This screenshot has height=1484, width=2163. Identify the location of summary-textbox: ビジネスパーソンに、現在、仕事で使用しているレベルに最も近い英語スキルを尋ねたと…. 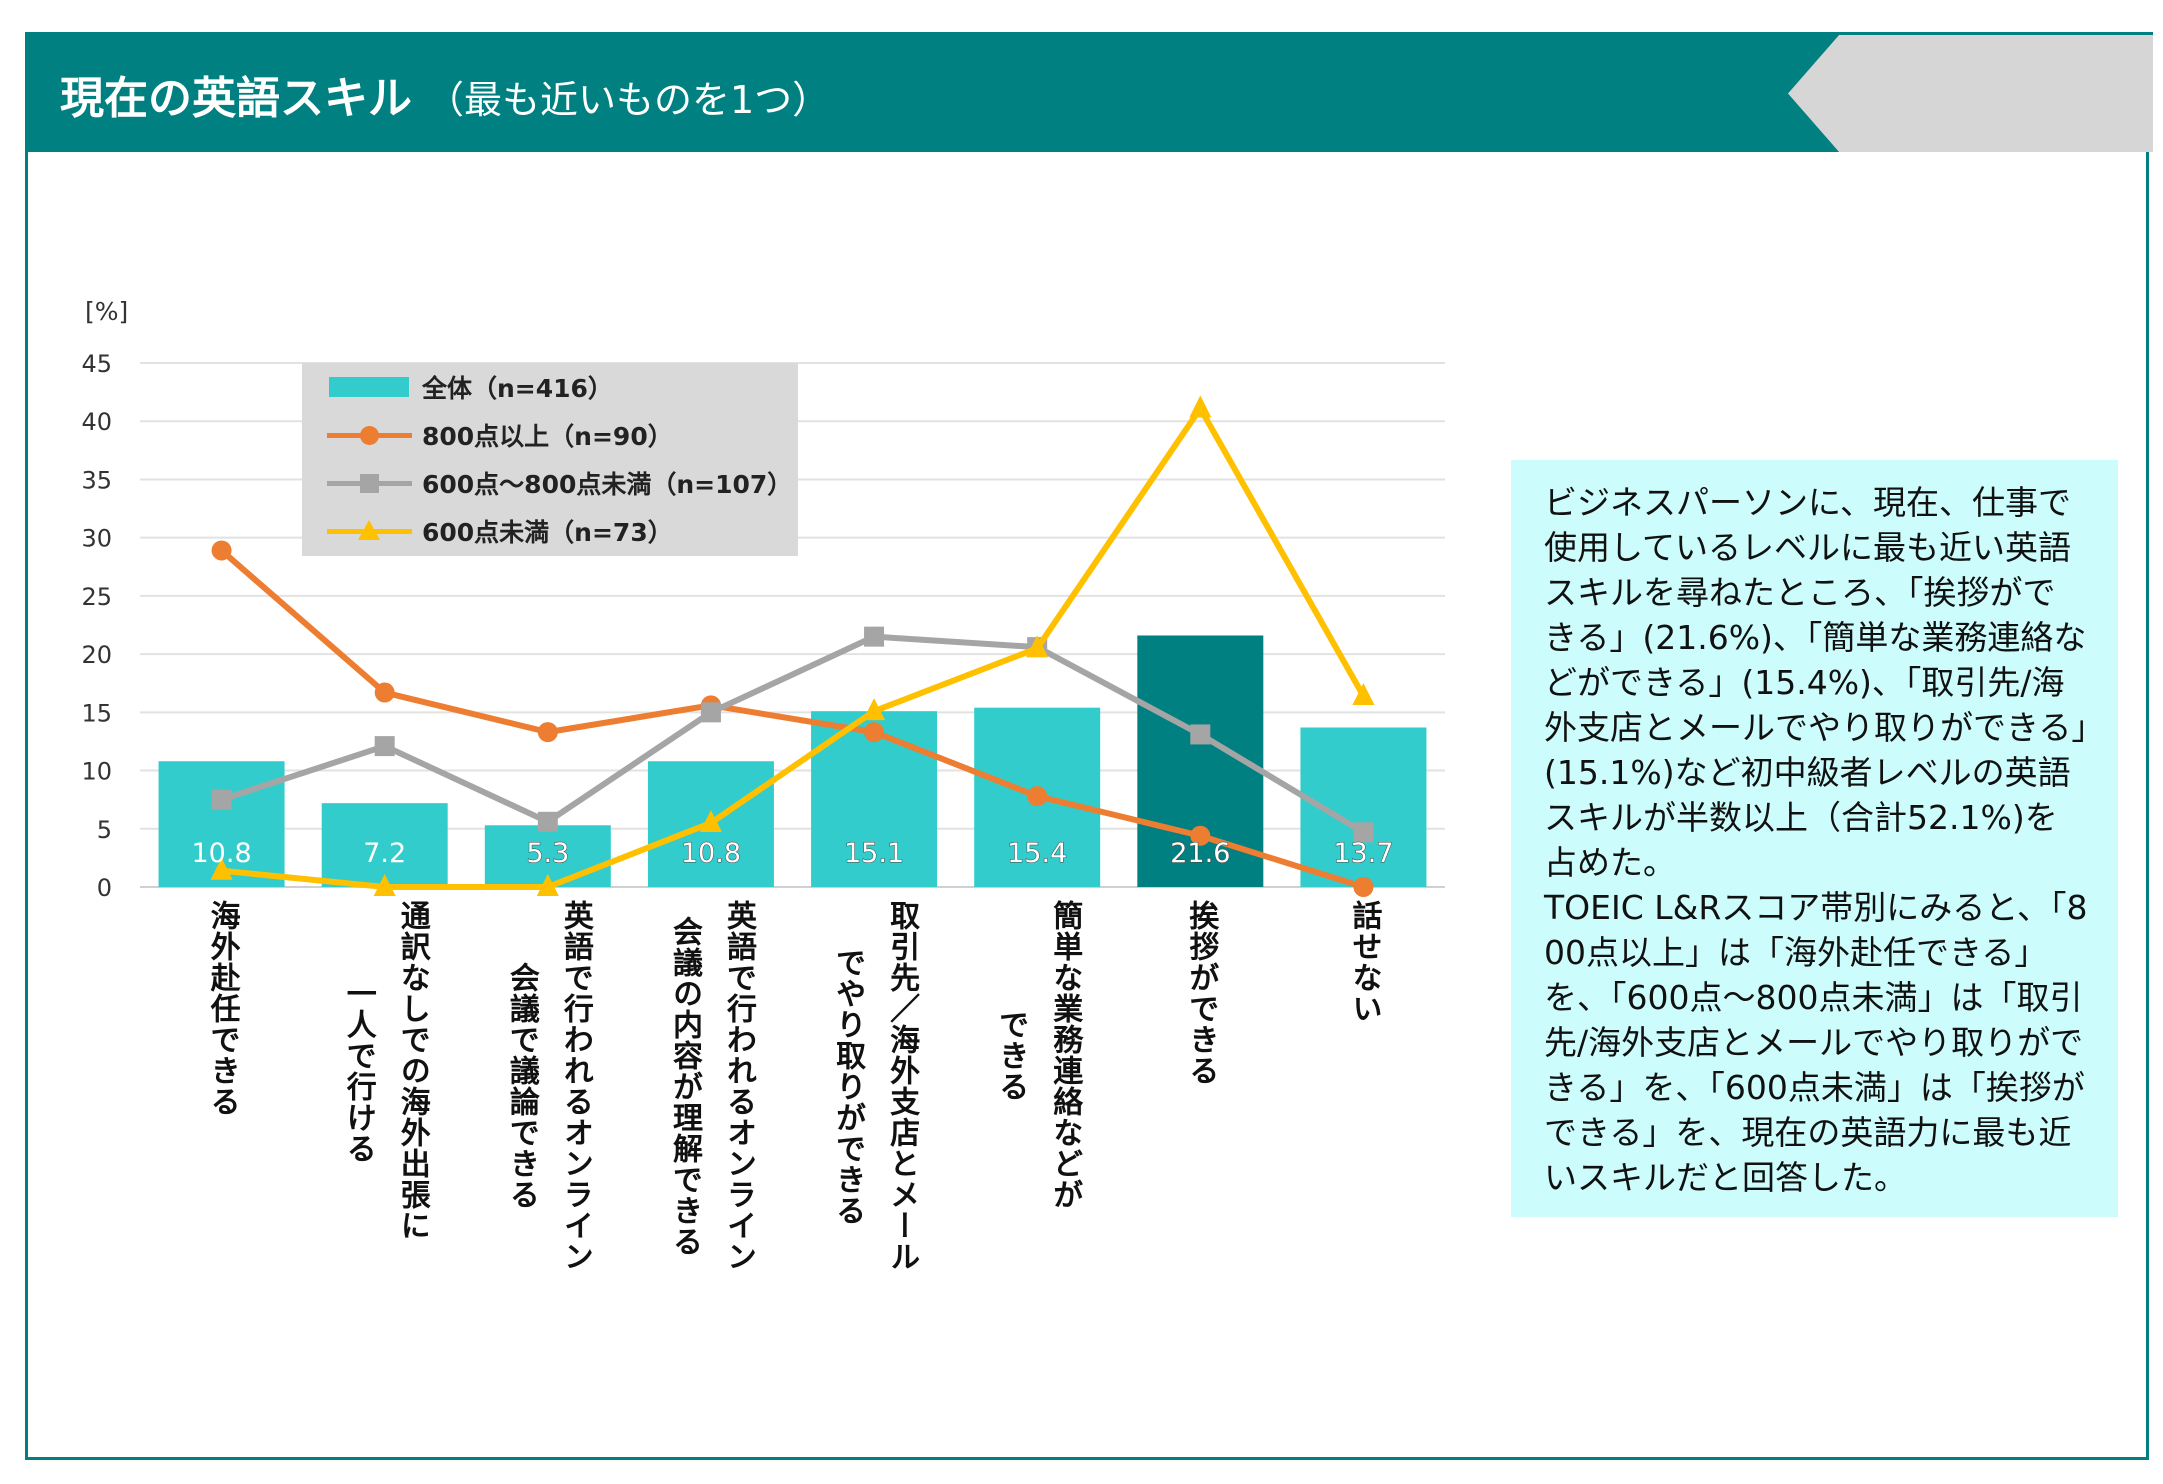
(1814, 838).